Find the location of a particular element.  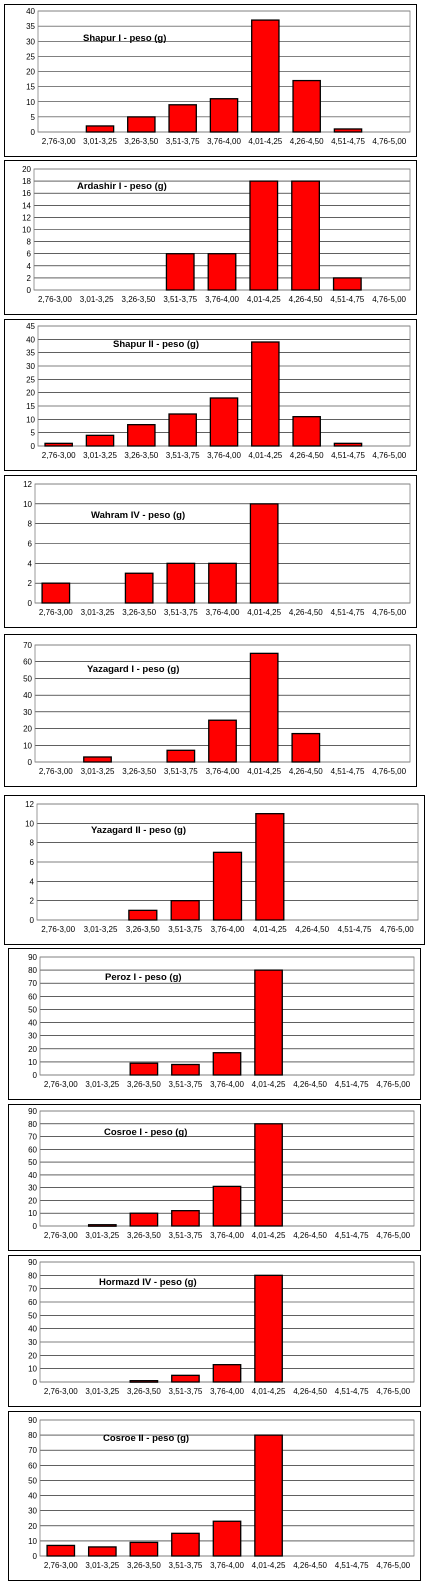

chart-title: Peroz I - peso (g) is located at coordinates (143, 977).